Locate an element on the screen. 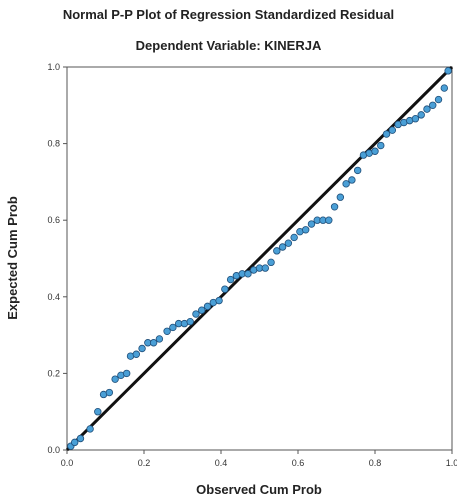 This screenshot has height=499, width=457. x-axis-ticks: 0.0 0.2 0.4 0.6 0.8 1.0 is located at coordinates (259, 459).